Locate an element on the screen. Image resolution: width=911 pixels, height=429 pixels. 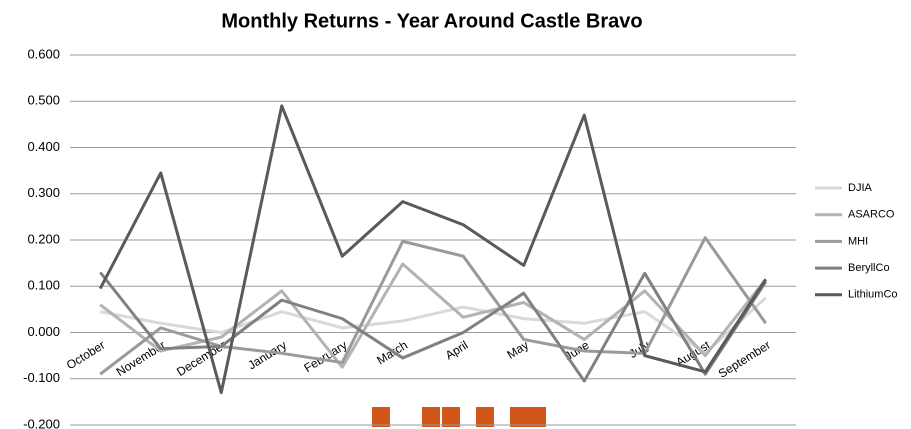
legend-label: LithiumCo is located at coordinates (873, 295).